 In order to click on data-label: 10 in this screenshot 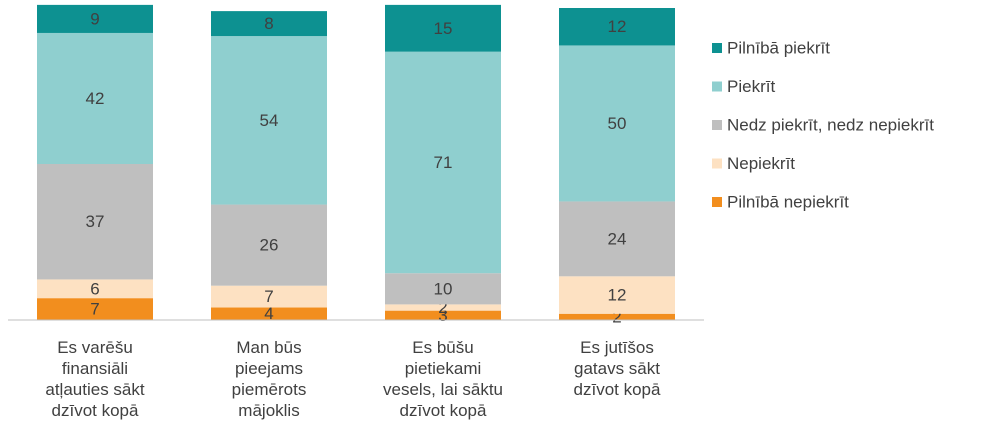, I will do `click(443, 288)`.